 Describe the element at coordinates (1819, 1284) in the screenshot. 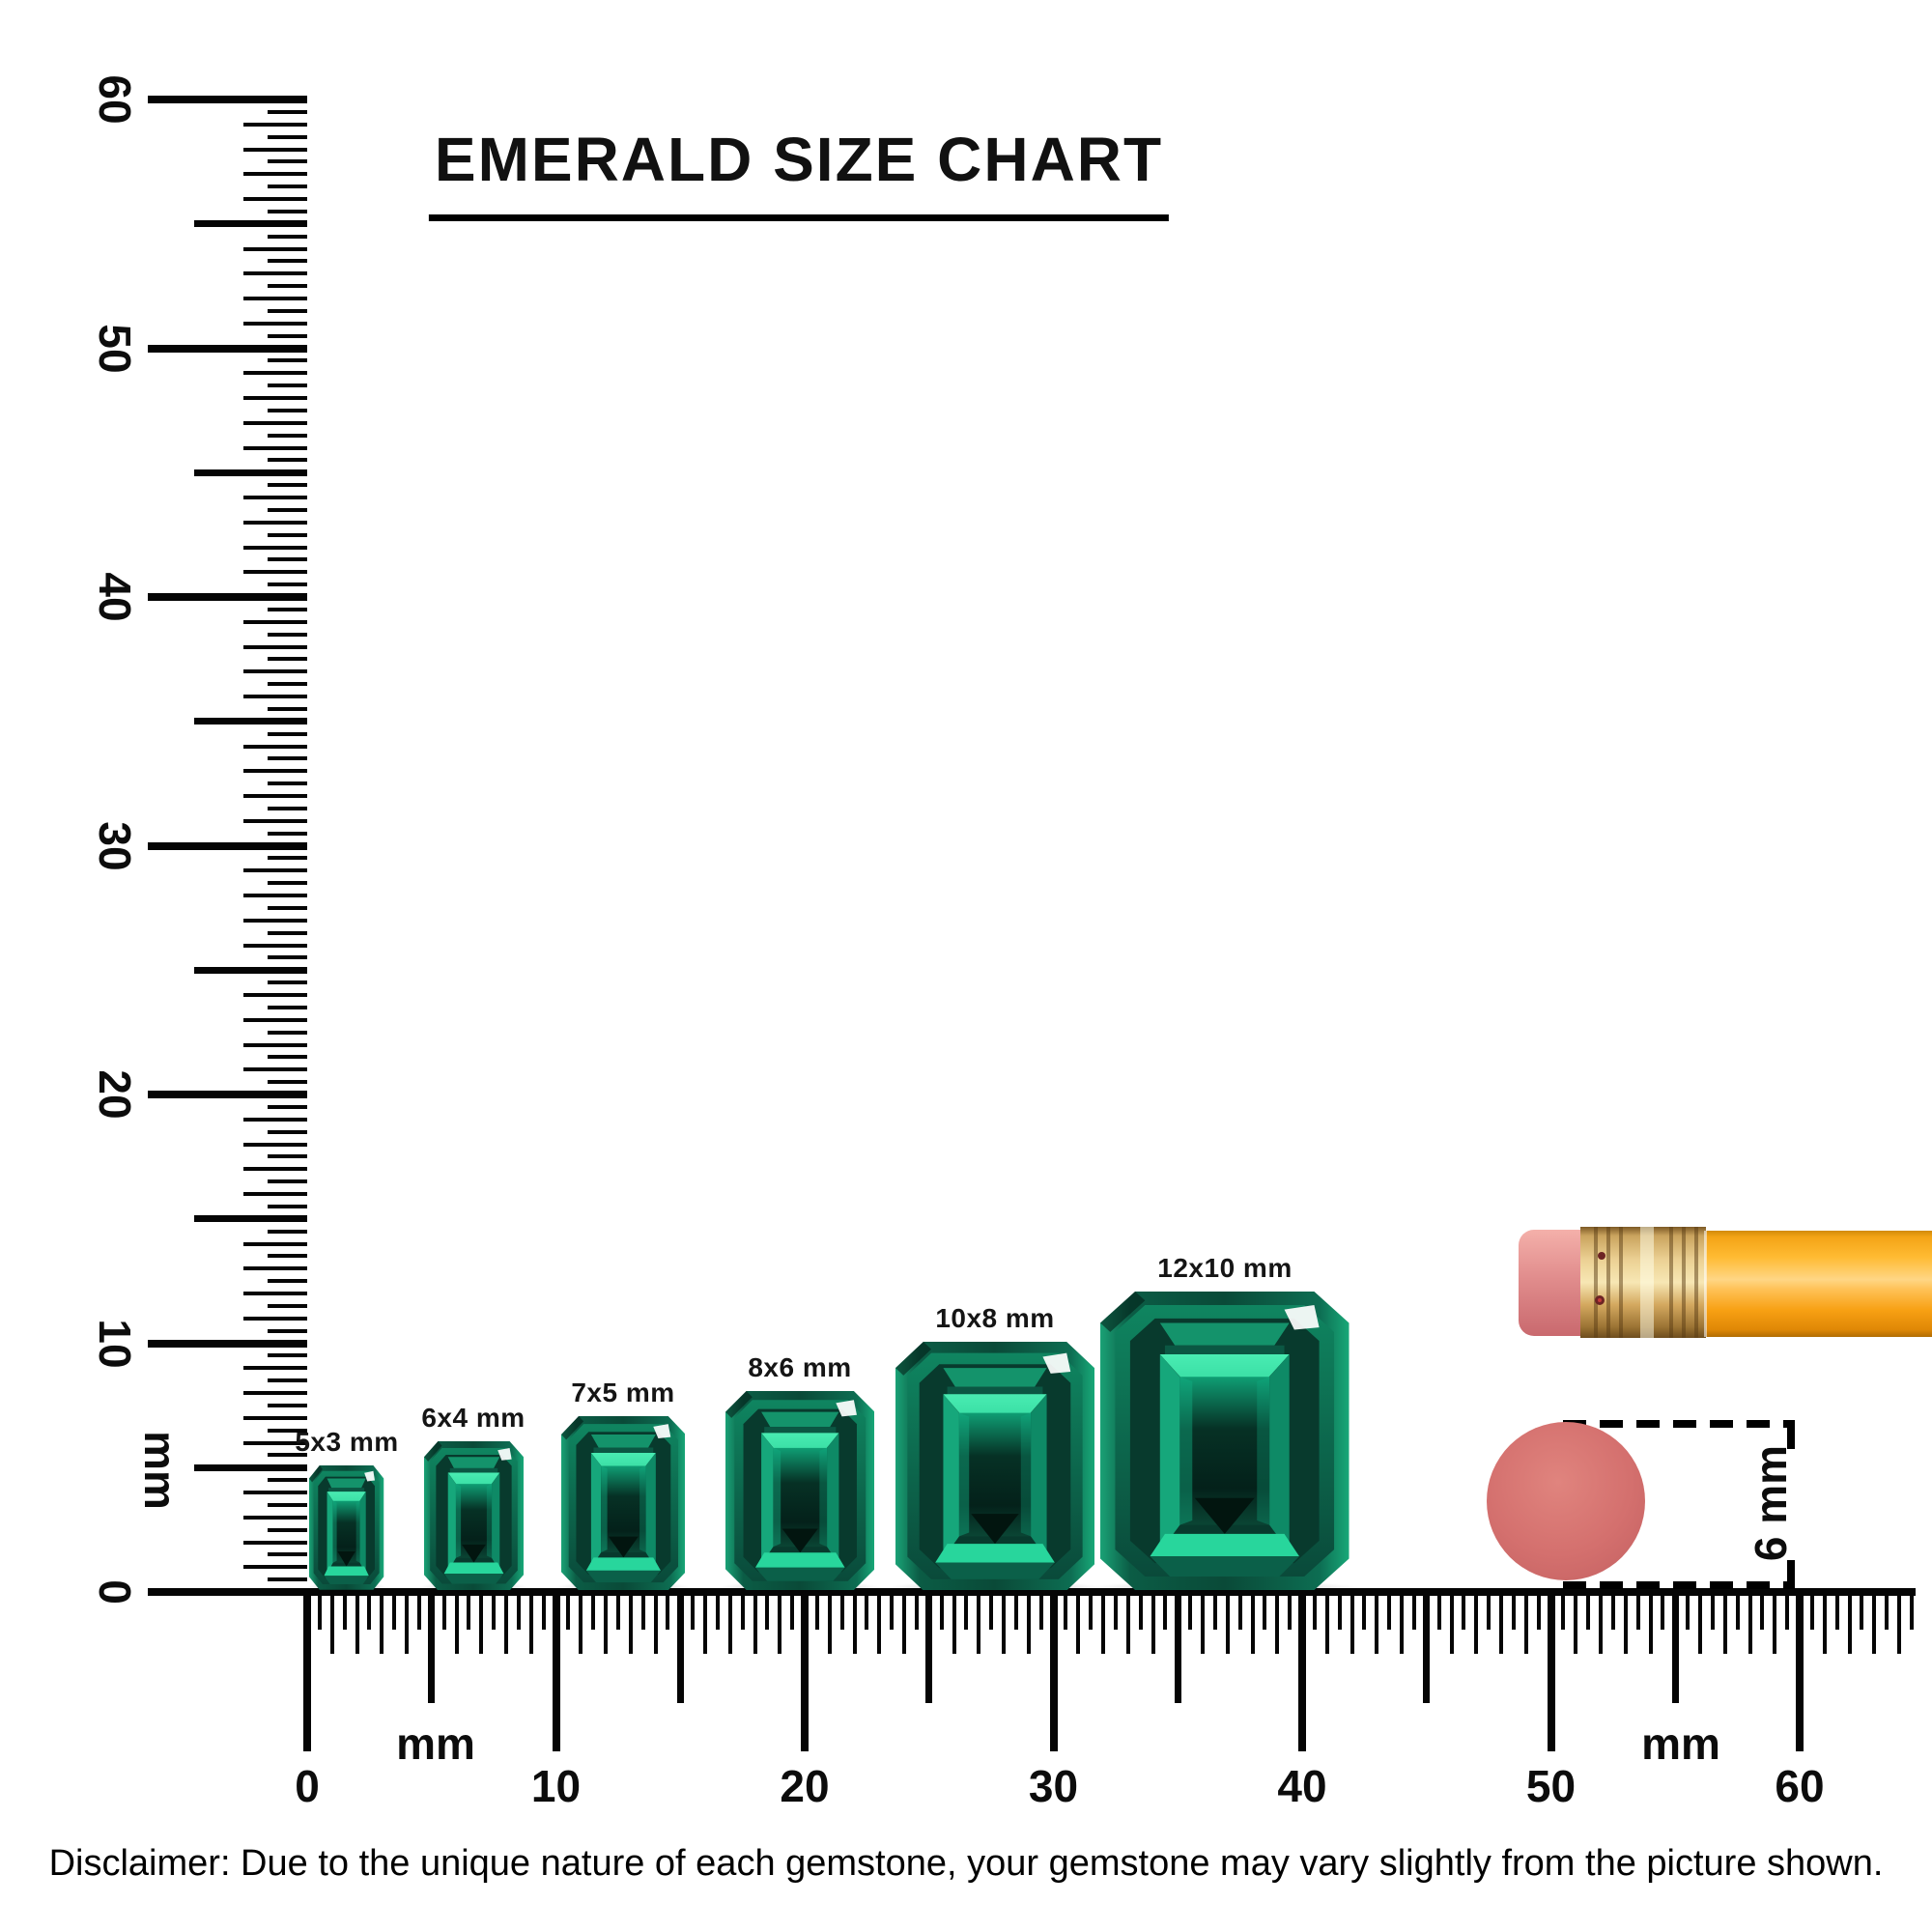

I see `pencil-body` at that location.